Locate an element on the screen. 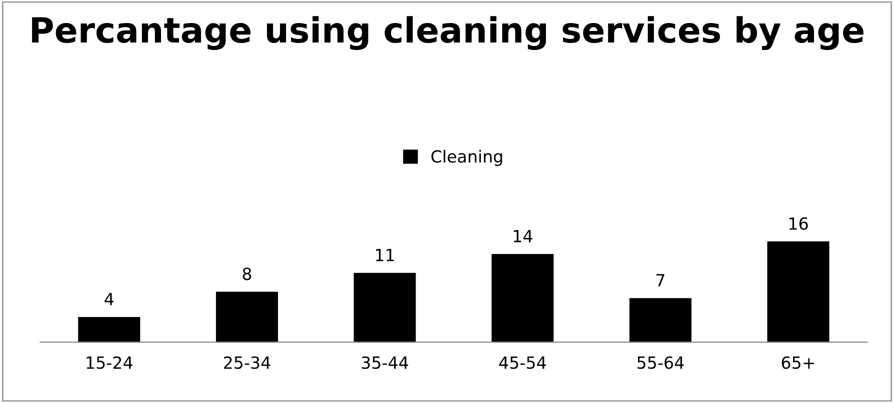 The image size is (894, 403). chart-title: Percantage using cleaning services by age is located at coordinates (448, 33).